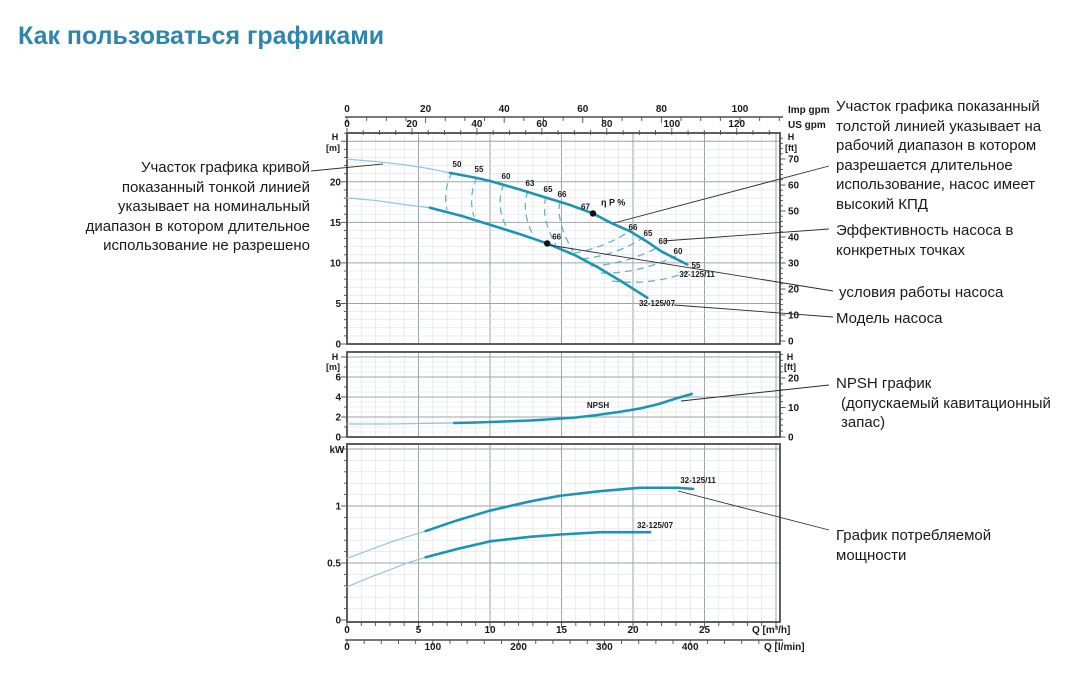 The image size is (1085, 686). Describe the element at coordinates (336, 223) in the screenshot. I see `head-m-tick-label: 15` at that location.